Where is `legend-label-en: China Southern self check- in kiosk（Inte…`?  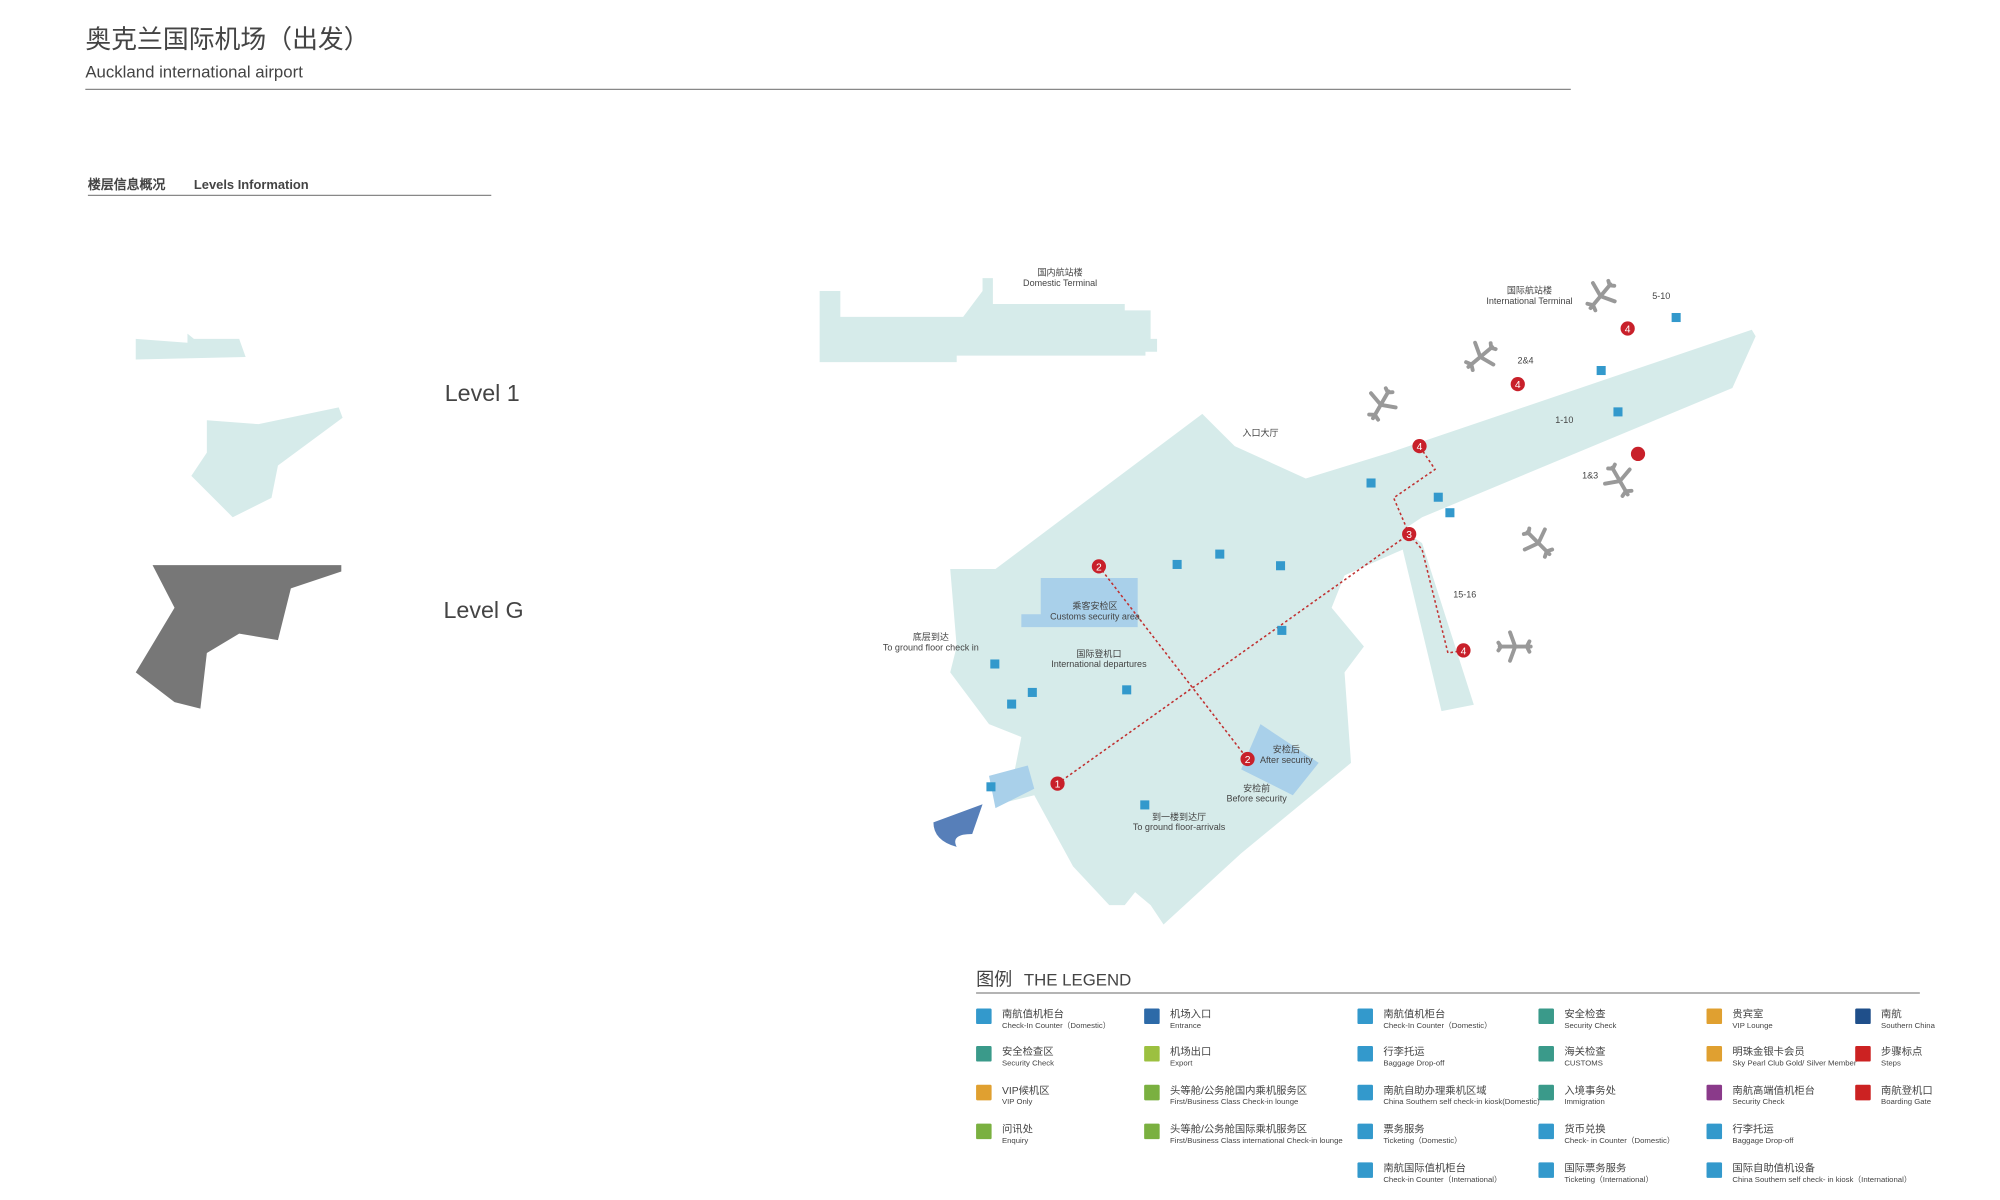 legend-label-en: China Southern self check- in kiosk（Inte… is located at coordinates (1821, 1179).